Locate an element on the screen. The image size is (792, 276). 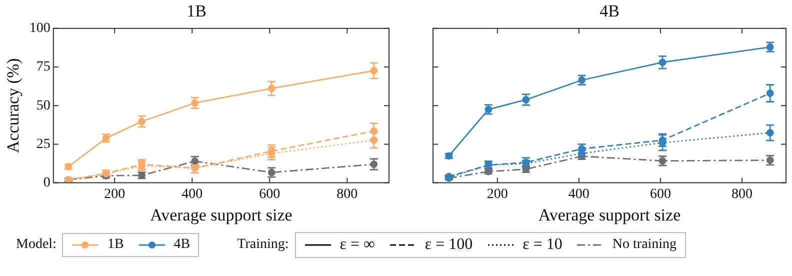
y-tick-label: 25 is located at coordinates (43, 144).